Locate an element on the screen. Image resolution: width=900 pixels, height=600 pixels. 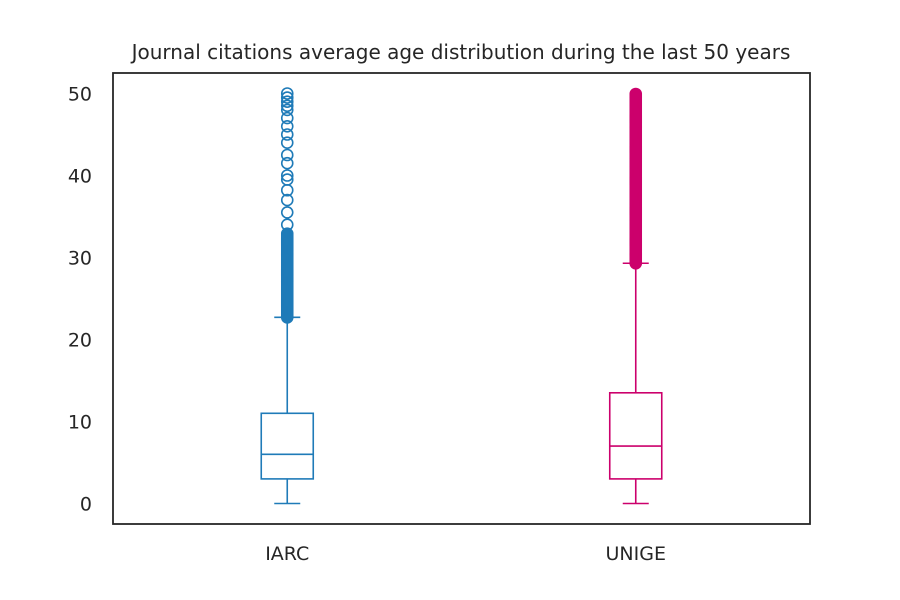
y-tick-label: 0 is located at coordinates (86, 505).